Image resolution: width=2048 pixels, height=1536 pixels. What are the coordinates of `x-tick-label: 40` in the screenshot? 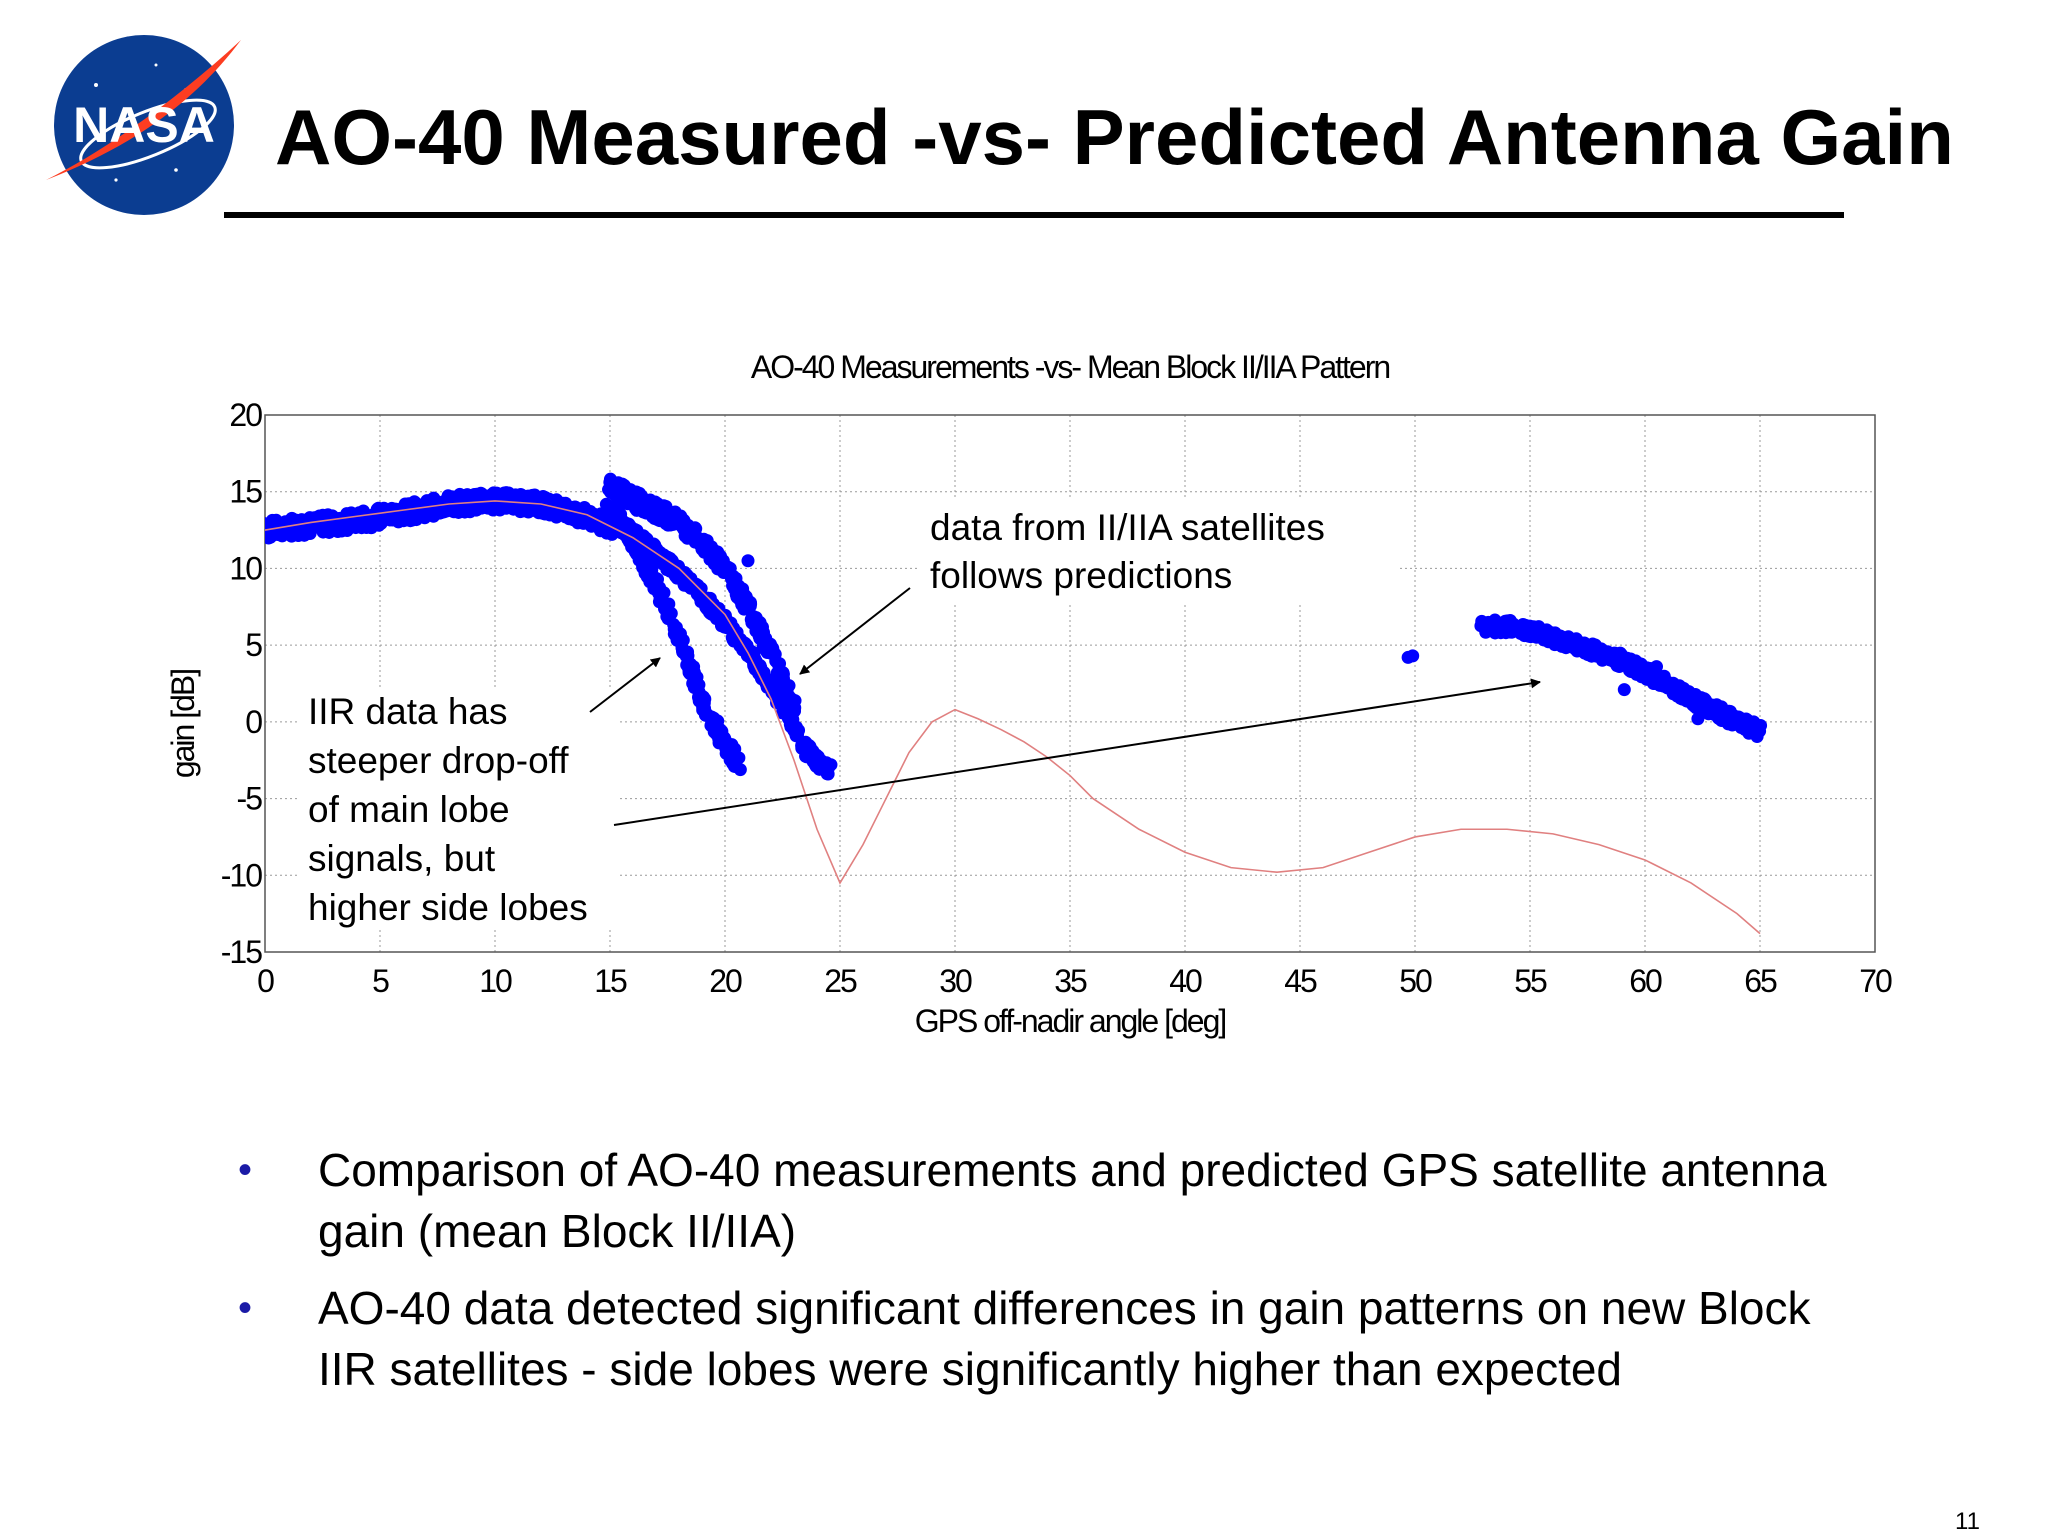 It's located at (1185, 981).